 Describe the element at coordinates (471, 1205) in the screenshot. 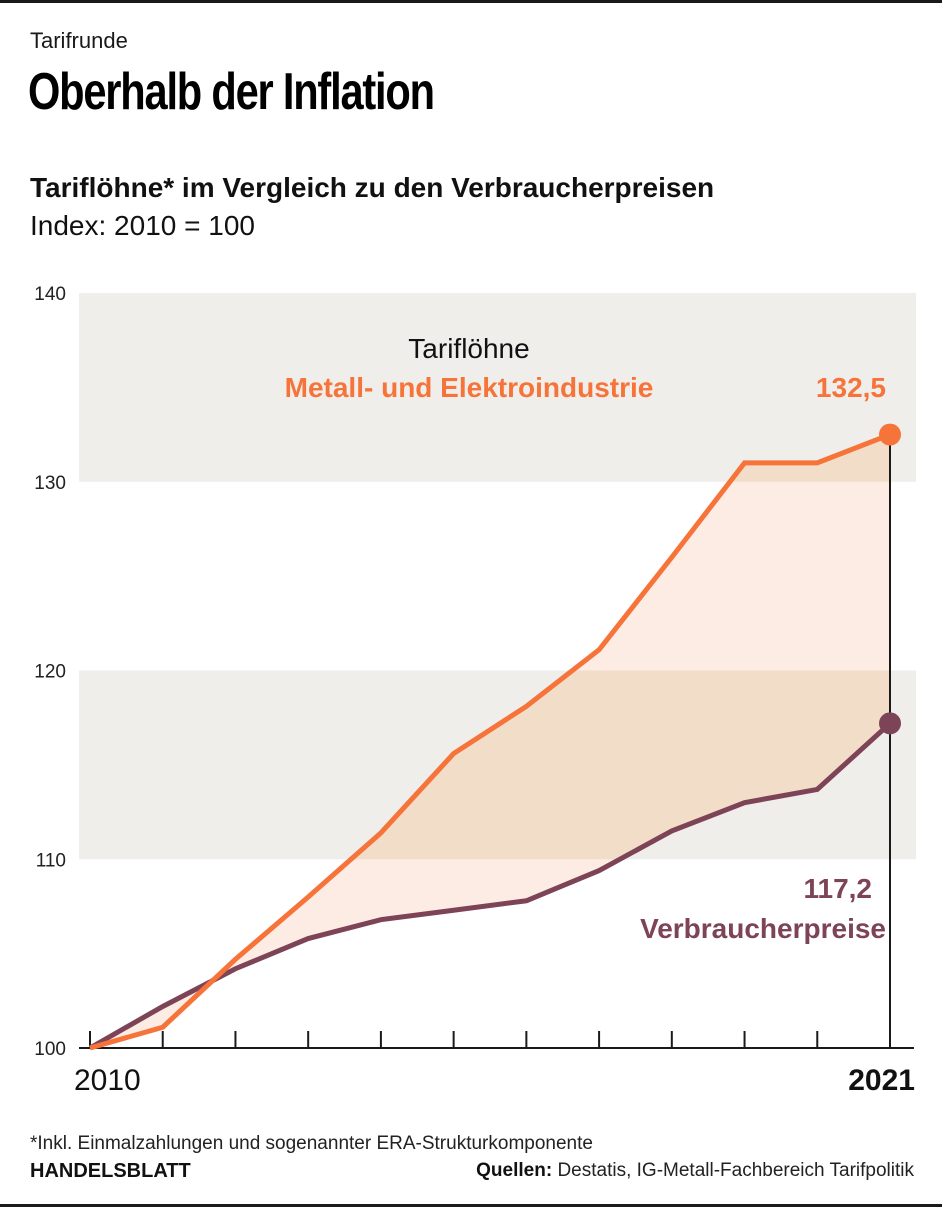

I see `bottom-rule` at that location.